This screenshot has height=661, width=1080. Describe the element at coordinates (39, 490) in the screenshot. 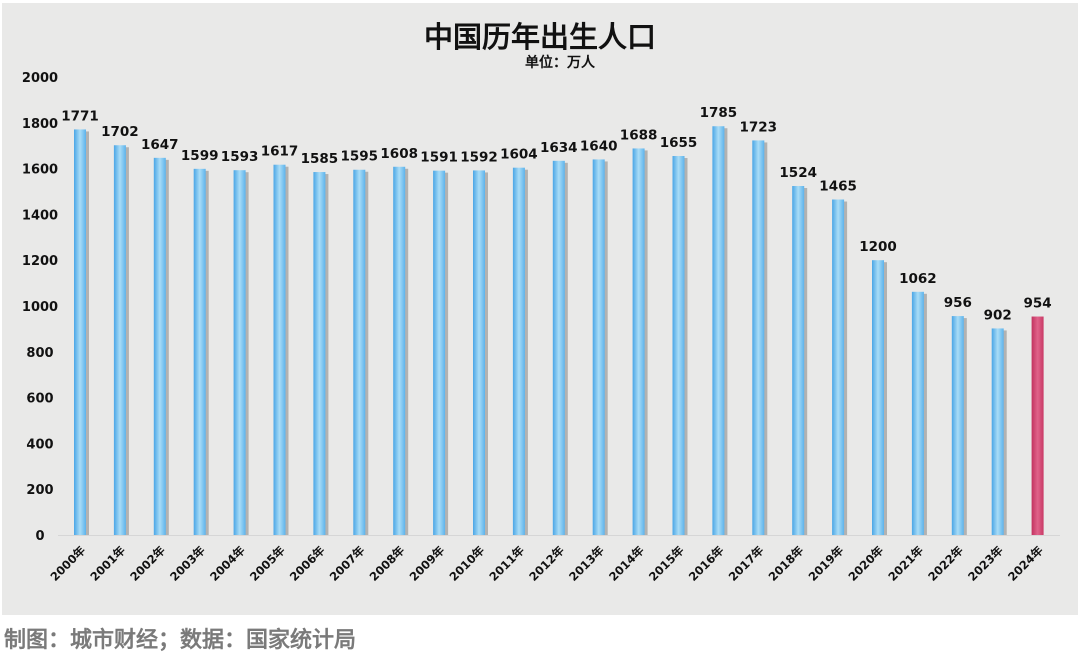

I see `y-tick-label: 200` at that location.